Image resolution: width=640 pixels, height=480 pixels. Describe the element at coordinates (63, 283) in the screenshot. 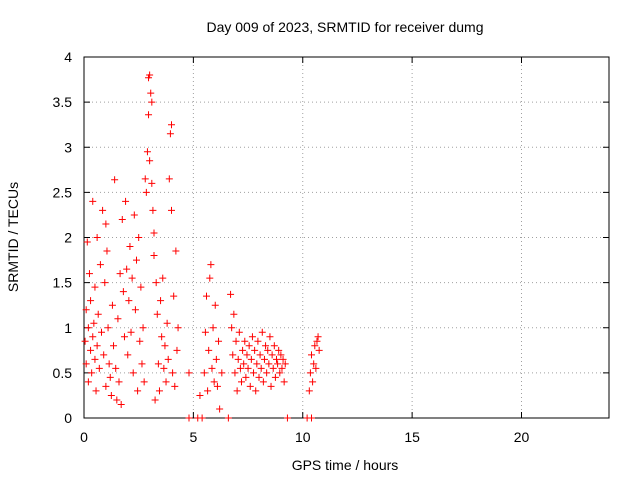

I see `y-tick-label: 1.5` at that location.